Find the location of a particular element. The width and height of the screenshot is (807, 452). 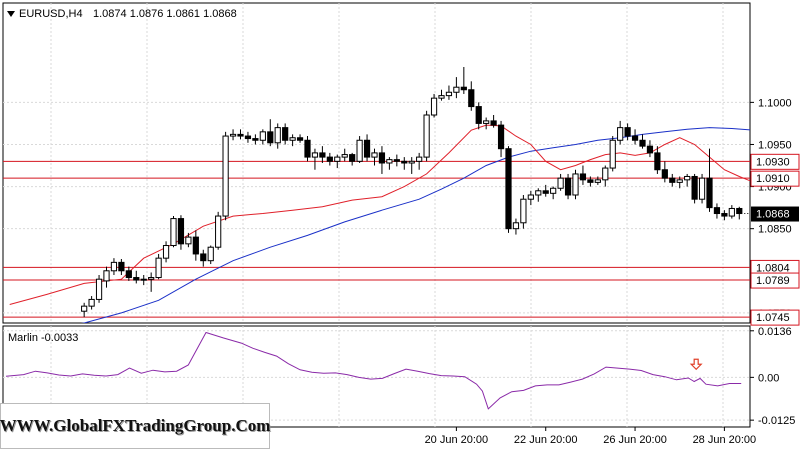

level-label: 1.0930 is located at coordinates (773, 162).